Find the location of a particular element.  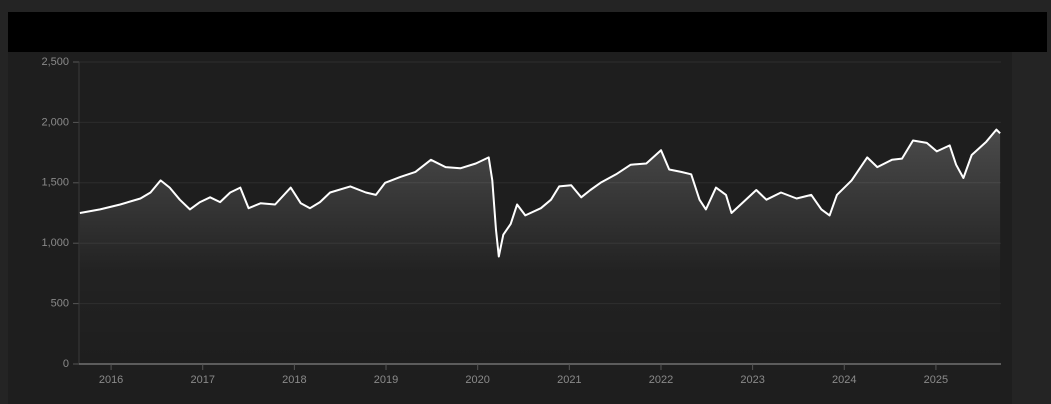

x-tick-label: 2025 is located at coordinates (936, 380).